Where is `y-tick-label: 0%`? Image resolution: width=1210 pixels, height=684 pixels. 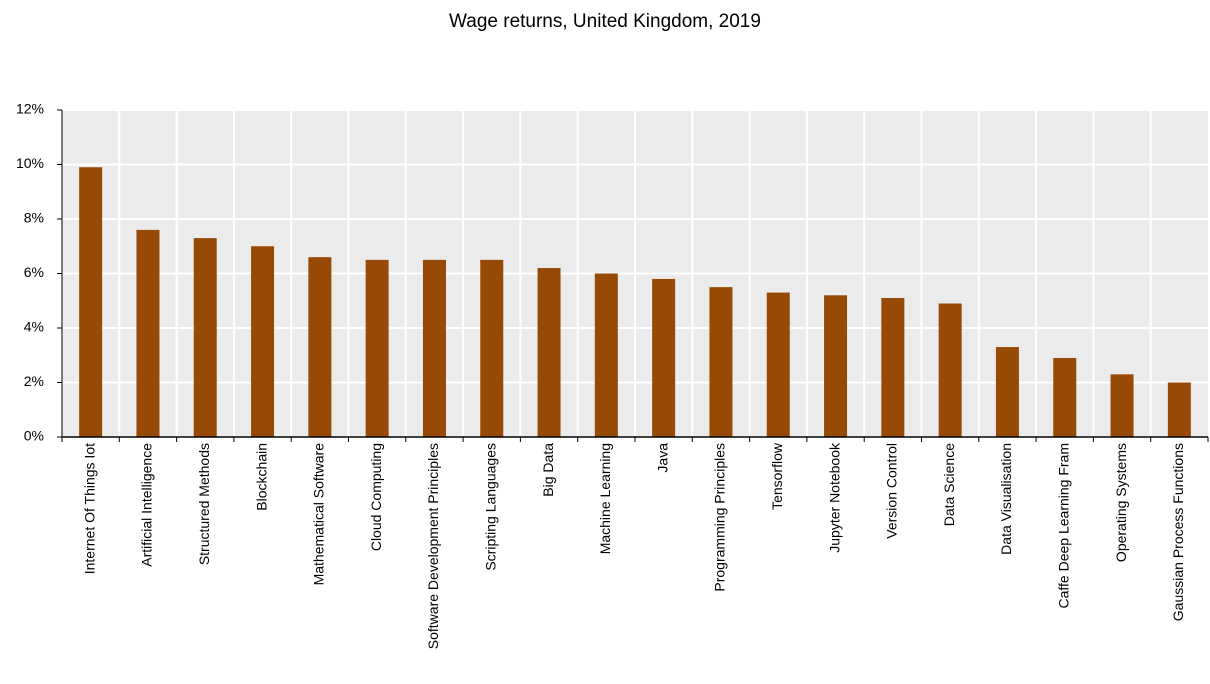 y-tick-label: 0% is located at coordinates (34, 436).